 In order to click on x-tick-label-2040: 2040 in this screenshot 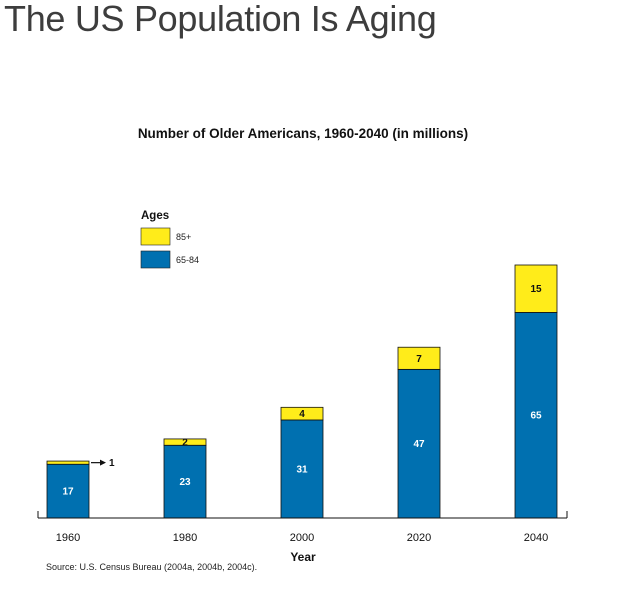, I will do `click(536, 538)`.